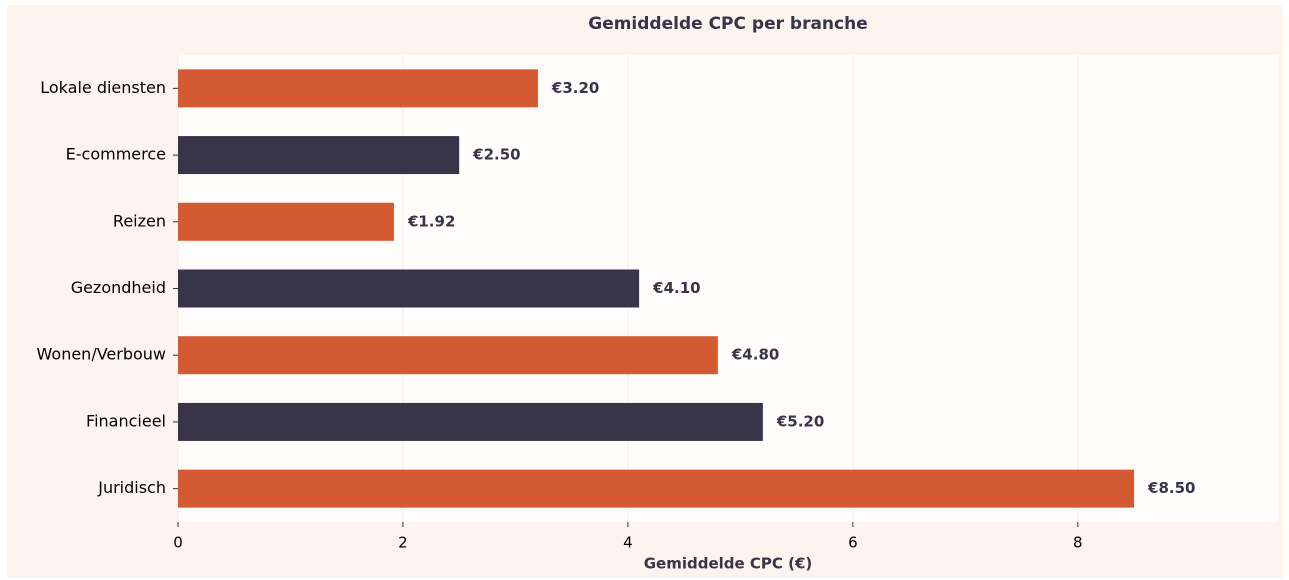 The height and width of the screenshot is (580, 1289). I want to click on y-tick-label: Gezondheid, so click(118, 287).